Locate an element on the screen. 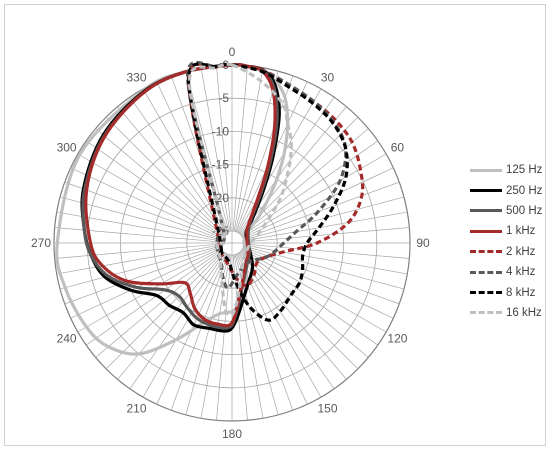 This screenshot has height=450, width=550. legend-item: 1 kHz is located at coordinates (508, 231).